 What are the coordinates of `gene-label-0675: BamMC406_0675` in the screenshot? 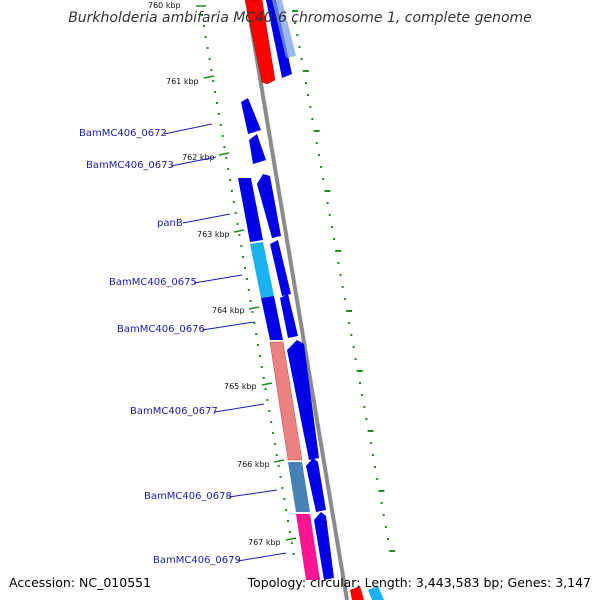 It's located at (176, 281).